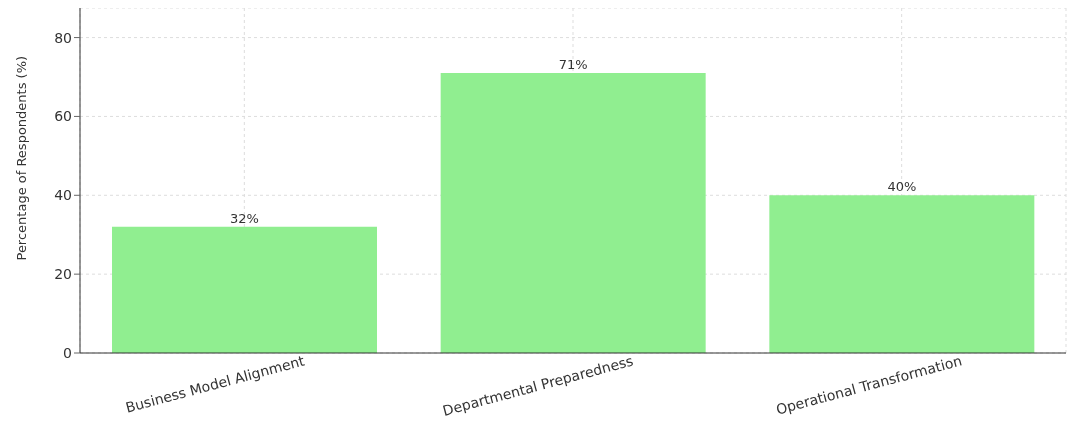 This screenshot has width=1078, height=423. What do you see at coordinates (63, 195) in the screenshot?
I see `y-tick-label: 40` at bounding box center [63, 195].